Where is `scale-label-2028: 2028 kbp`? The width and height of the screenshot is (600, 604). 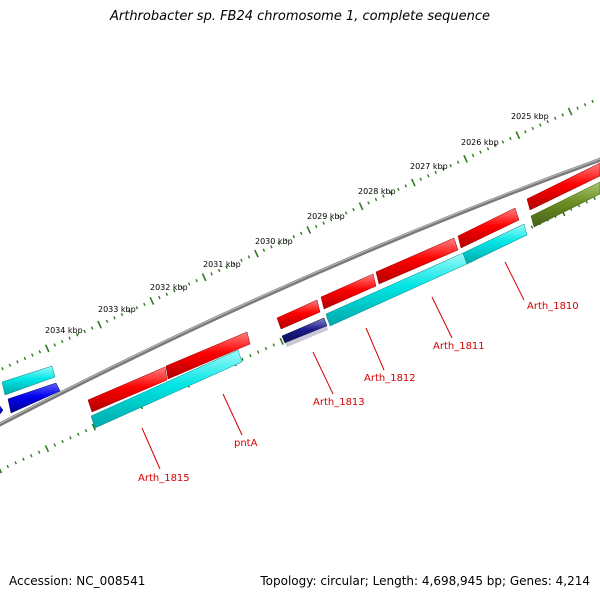 scale-label-2028: 2028 kbp is located at coordinates (377, 191).